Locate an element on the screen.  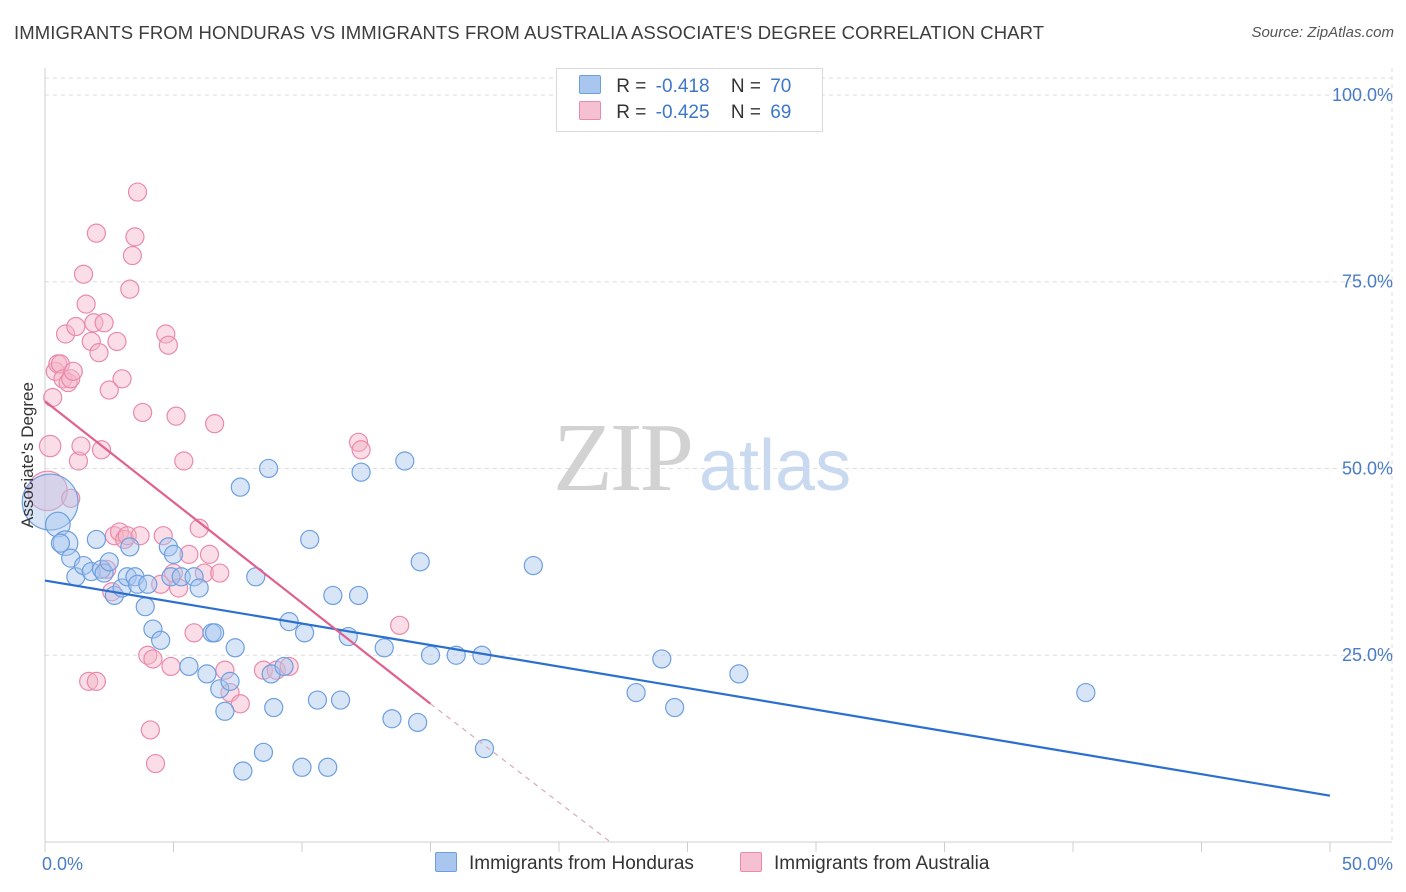
y-tick-label: 50.0% is located at coordinates (1367, 468).